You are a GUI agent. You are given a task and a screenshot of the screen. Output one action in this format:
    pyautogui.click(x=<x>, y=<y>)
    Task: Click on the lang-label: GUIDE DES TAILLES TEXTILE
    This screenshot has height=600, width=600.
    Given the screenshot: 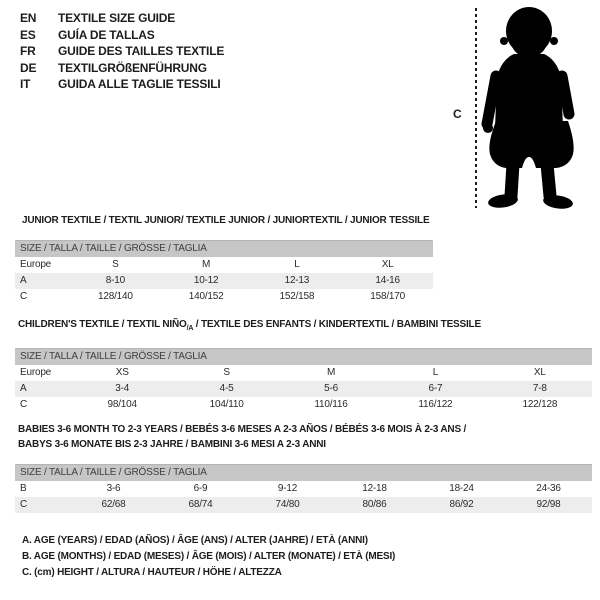 What is the action you would take?
    pyautogui.click(x=141, y=51)
    